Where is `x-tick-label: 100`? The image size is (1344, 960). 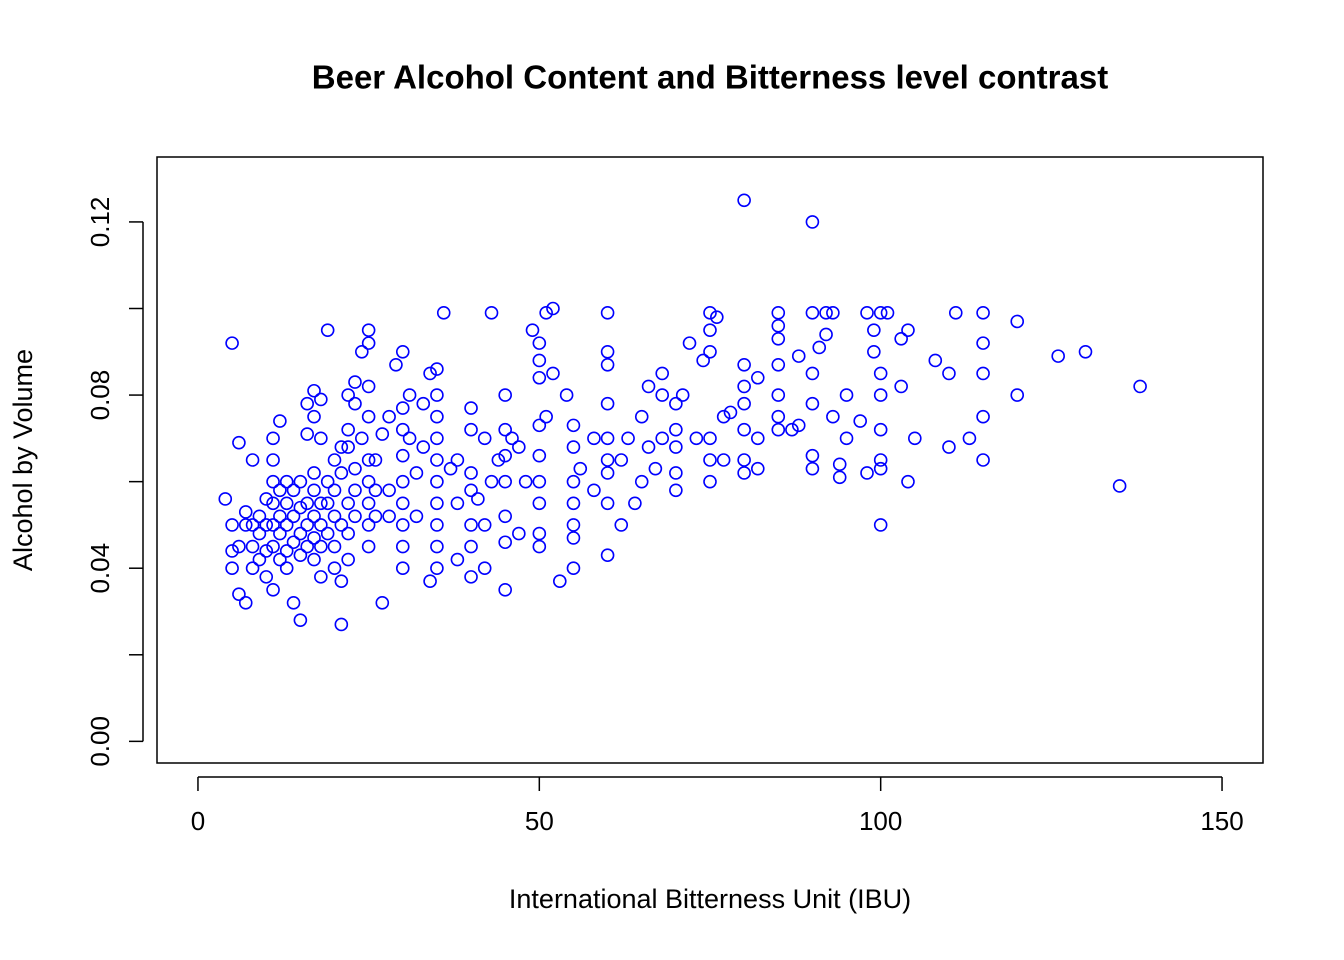
x-tick-label: 100 is located at coordinates (880, 821).